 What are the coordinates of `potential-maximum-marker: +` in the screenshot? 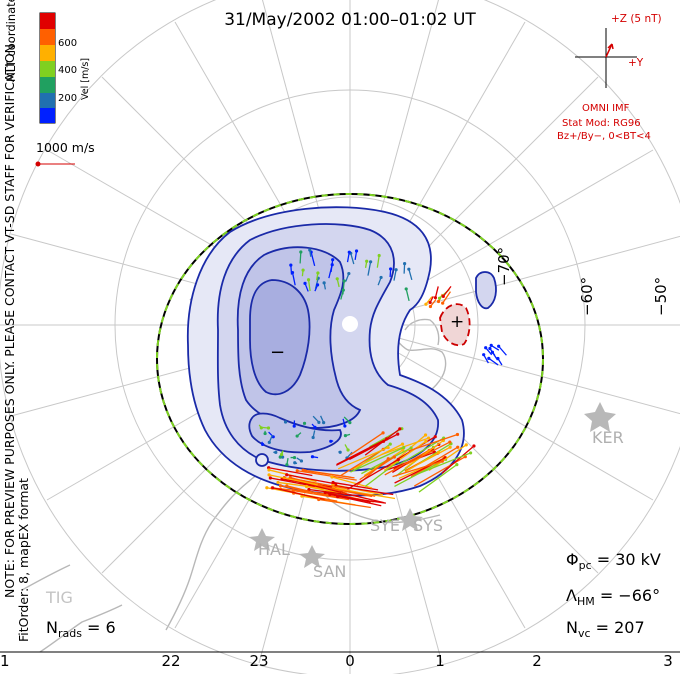 It's located at (457, 322).